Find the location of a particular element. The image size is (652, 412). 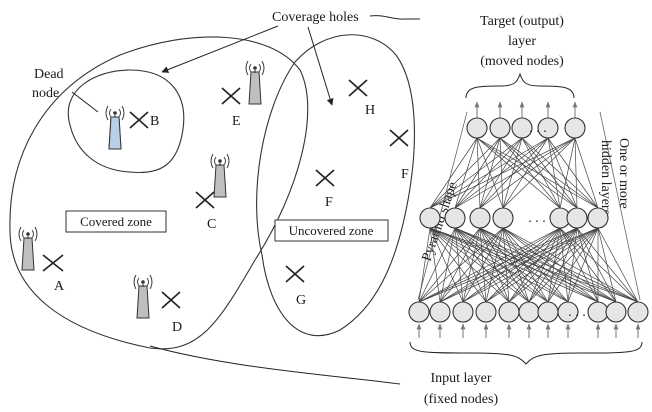

node-label-b: B is located at coordinates (154, 121).